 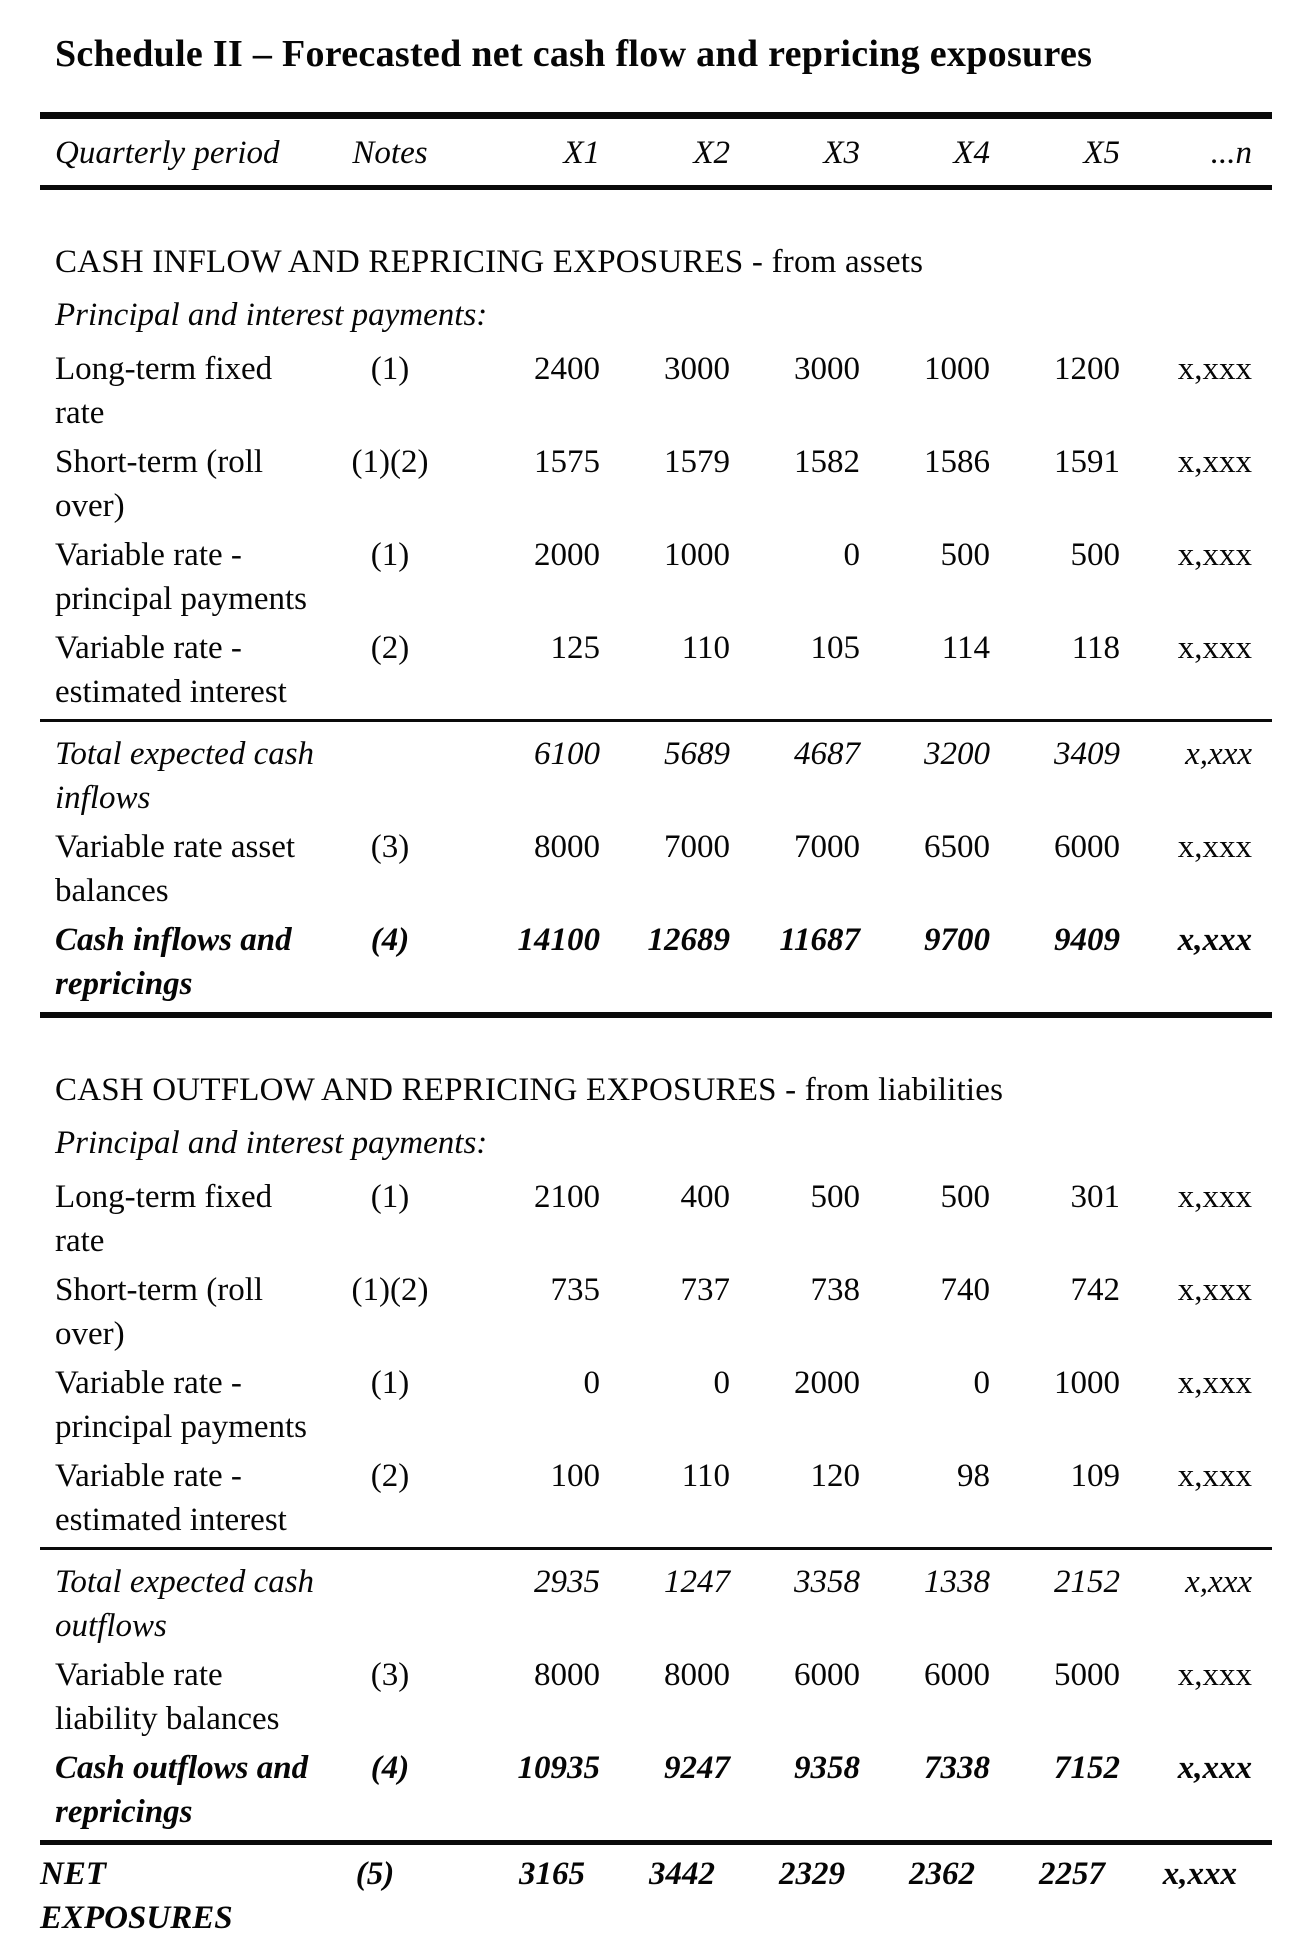 I want to click on row-label: Variable rate asset balances, so click(x=175, y=869).